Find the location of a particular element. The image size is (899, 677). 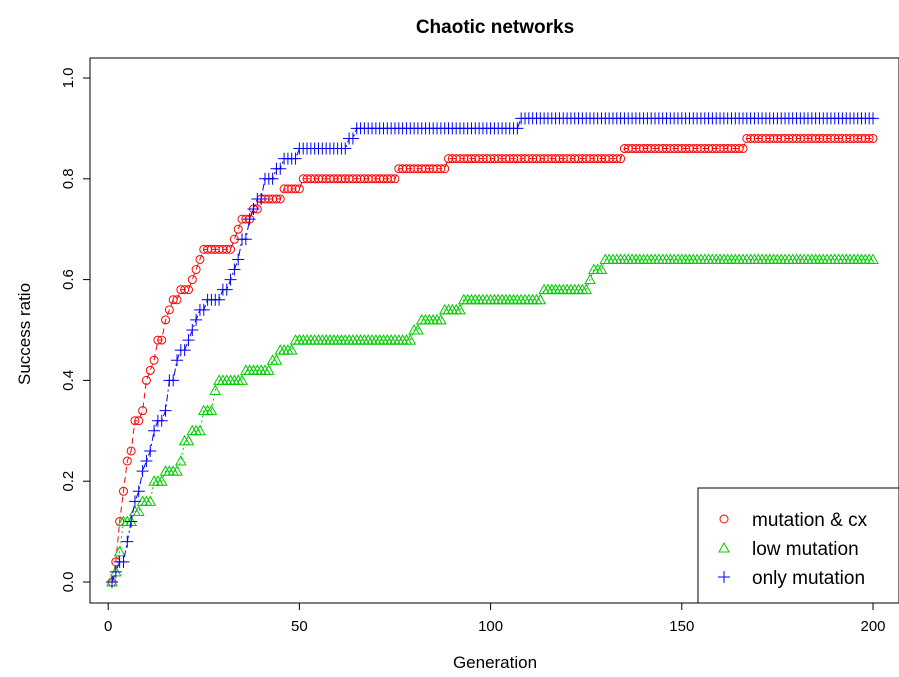

legend-label: only mutation is located at coordinates (808, 578).